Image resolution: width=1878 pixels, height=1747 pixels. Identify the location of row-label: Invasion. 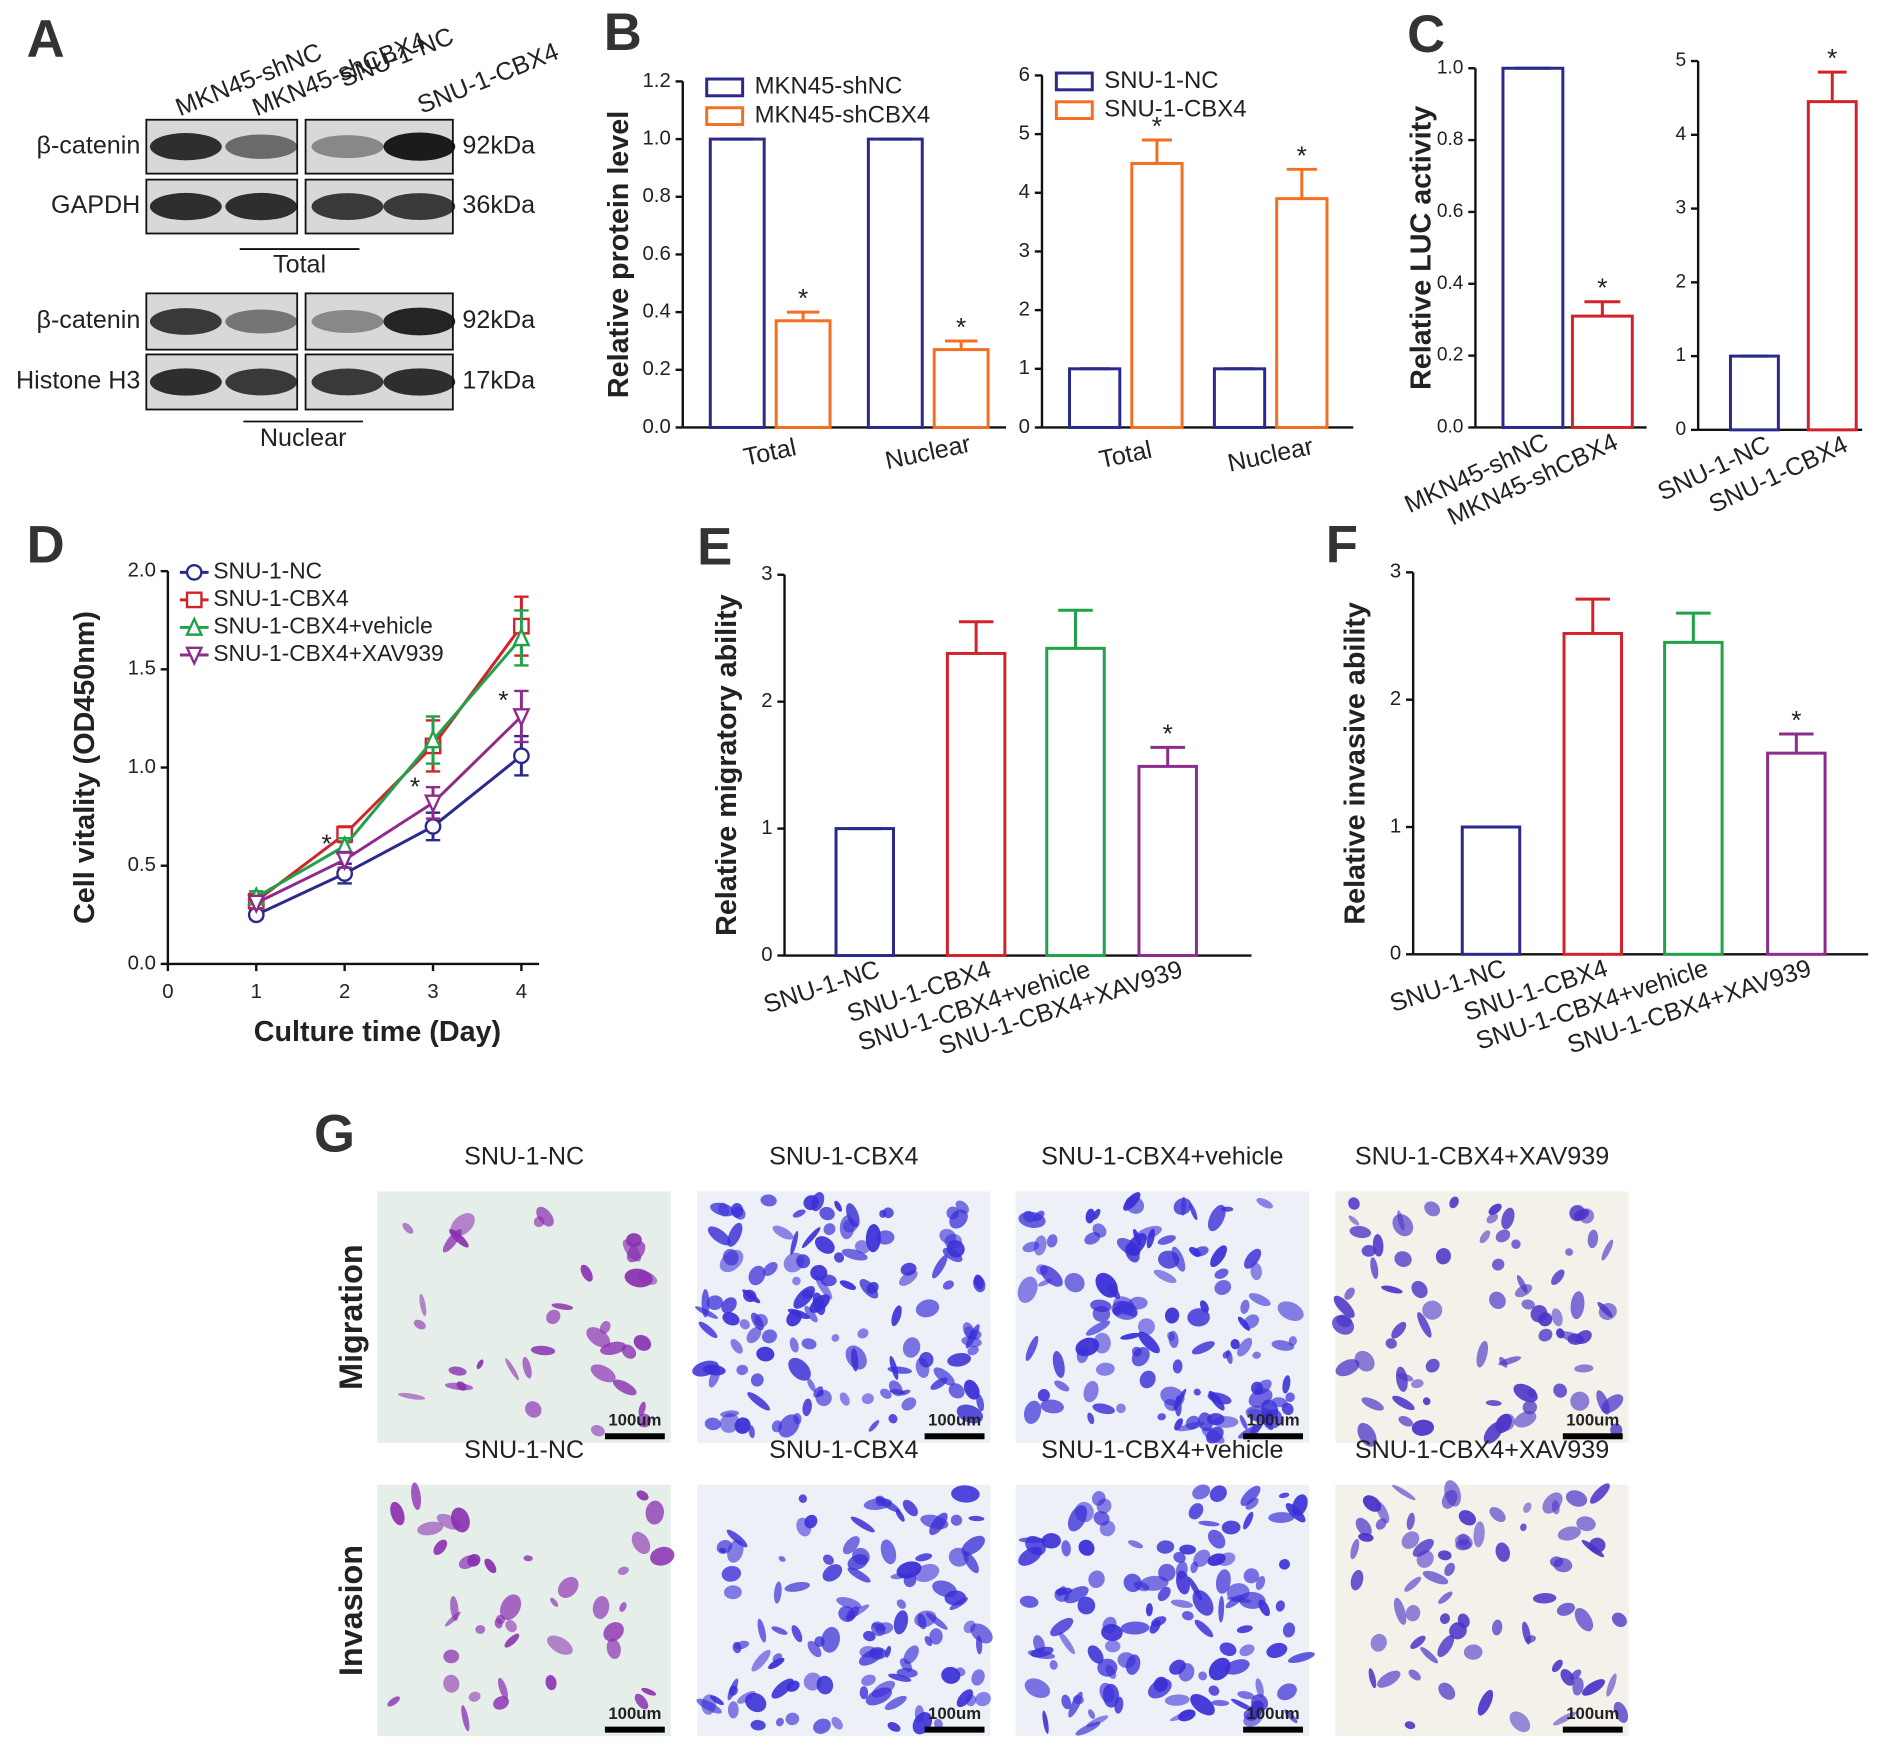
(351, 1610).